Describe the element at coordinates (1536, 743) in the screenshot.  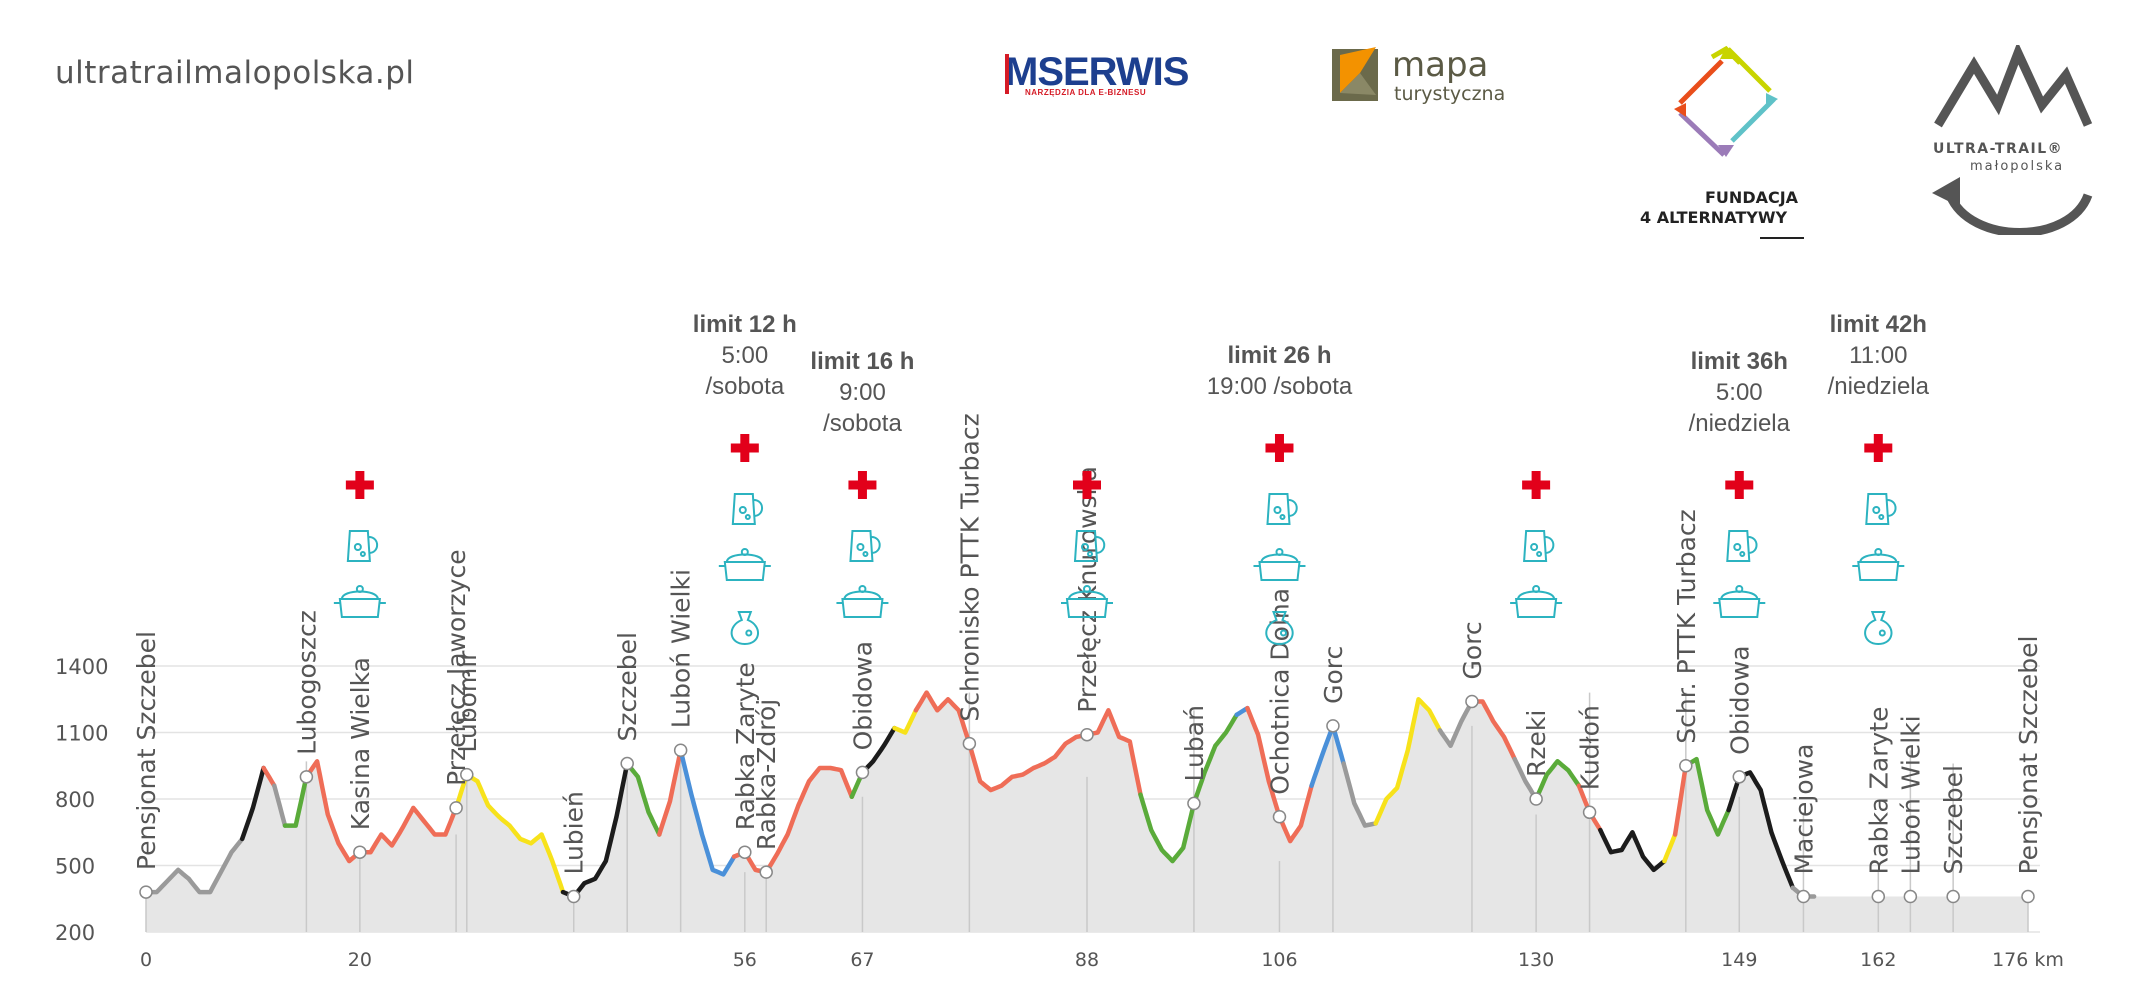
I see `checkpoint-name: Rzeki` at that location.